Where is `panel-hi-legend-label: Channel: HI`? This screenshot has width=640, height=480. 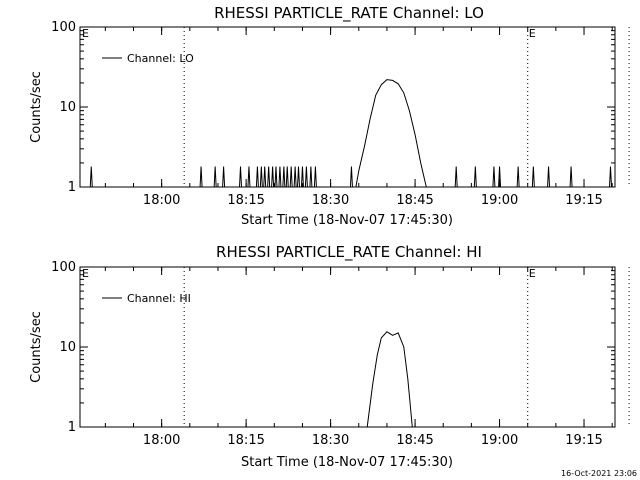
panel-hi-legend-label: Channel: HI is located at coordinates (159, 298).